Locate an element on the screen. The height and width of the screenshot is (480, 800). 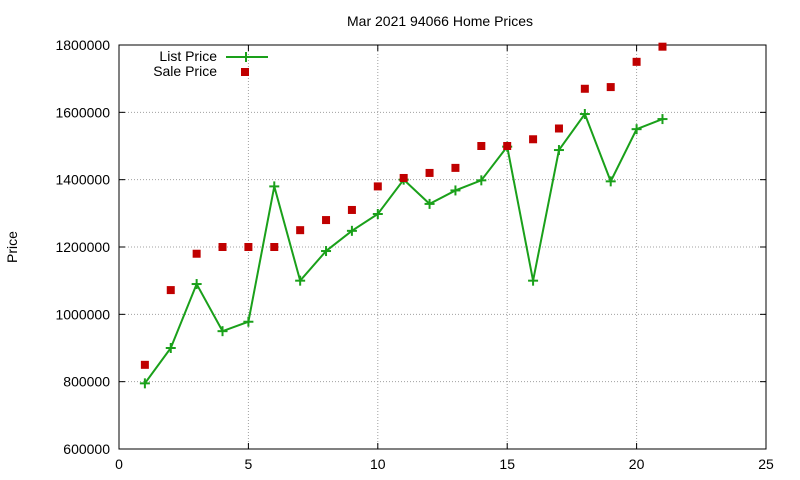
legend-label-sale-price: Sale Price is located at coordinates (185, 71).